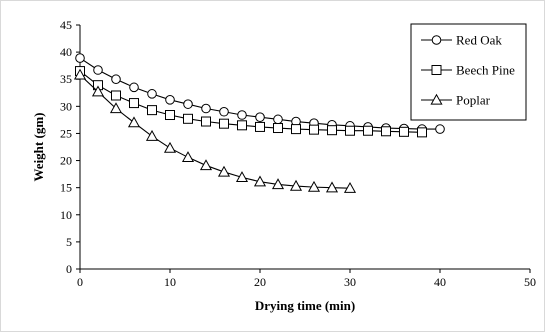 Image resolution: width=545 pixels, height=332 pixels. What do you see at coordinates (440, 282) in the screenshot?
I see `x-tick-label: 40` at bounding box center [440, 282].